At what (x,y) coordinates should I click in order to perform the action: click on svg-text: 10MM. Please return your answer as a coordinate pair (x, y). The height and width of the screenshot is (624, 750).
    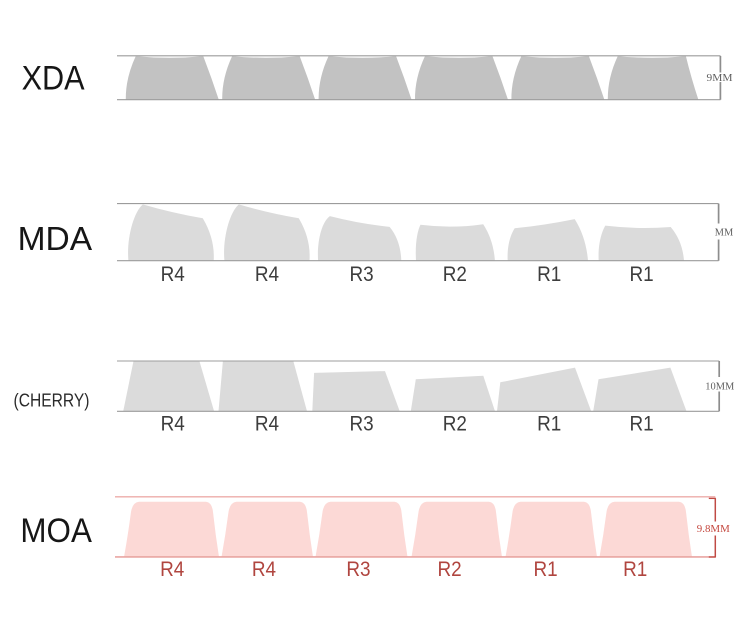
    Looking at the image, I should click on (720, 387).